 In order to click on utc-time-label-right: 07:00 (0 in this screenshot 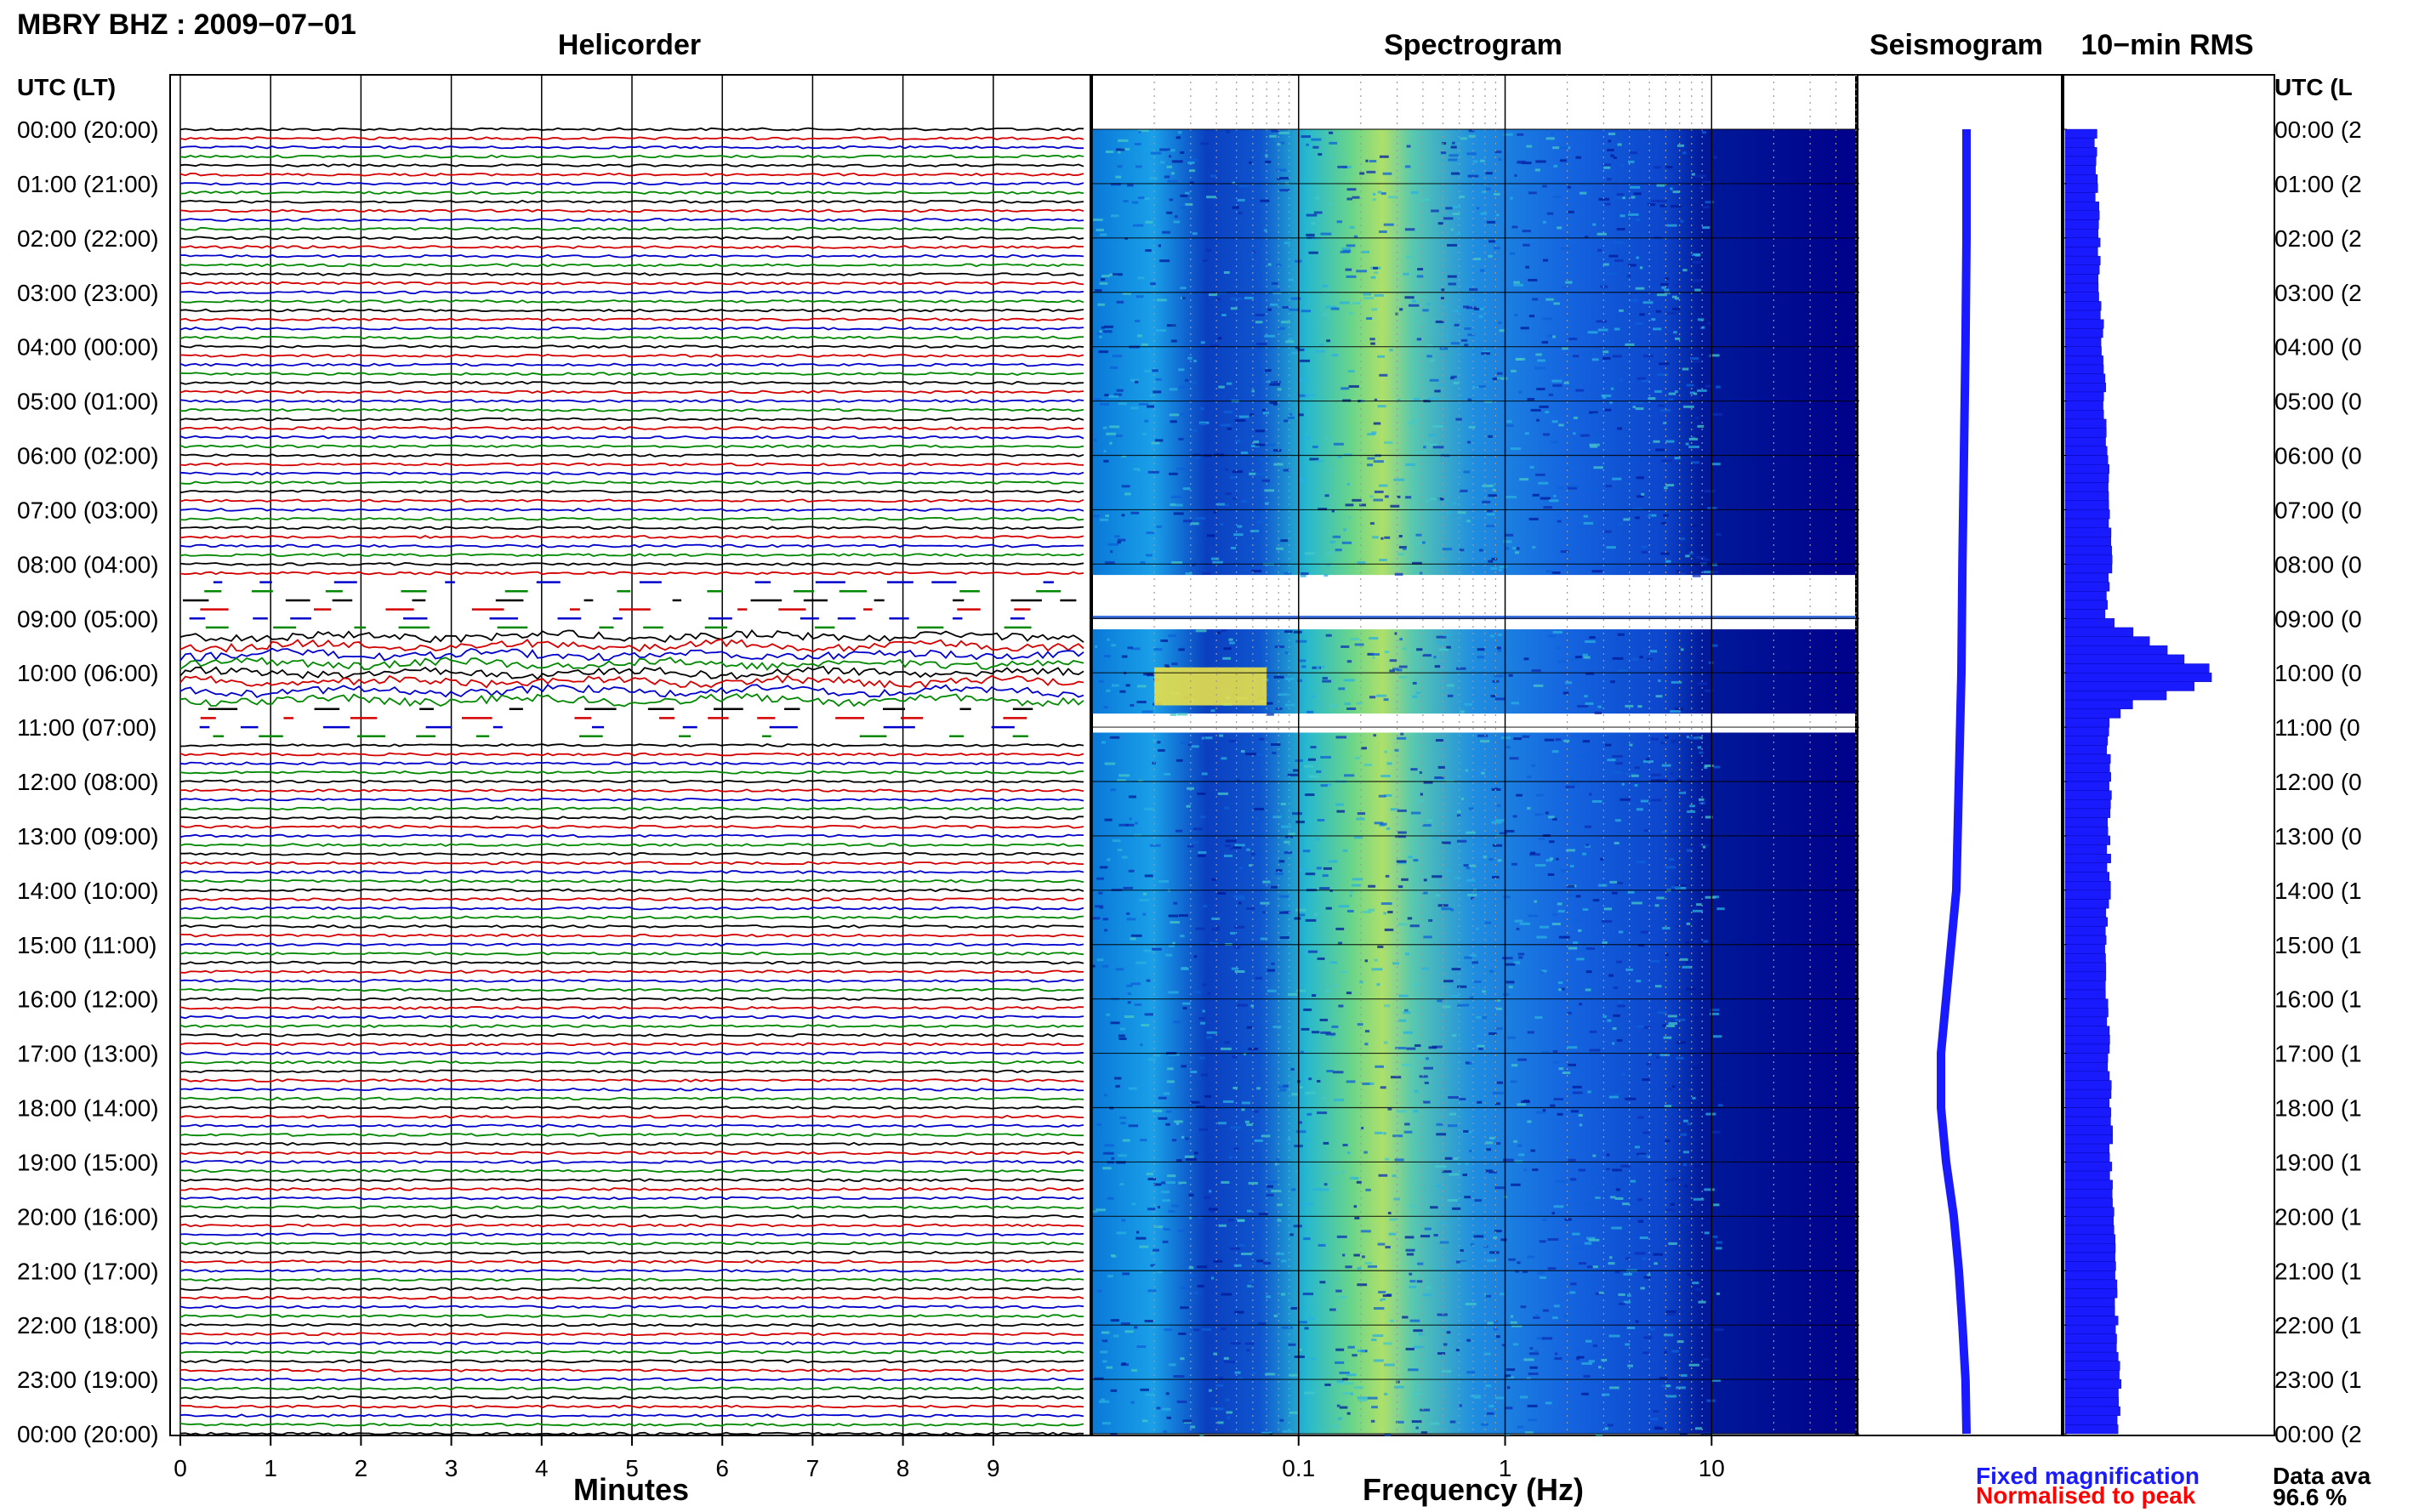, I will do `click(2318, 510)`.